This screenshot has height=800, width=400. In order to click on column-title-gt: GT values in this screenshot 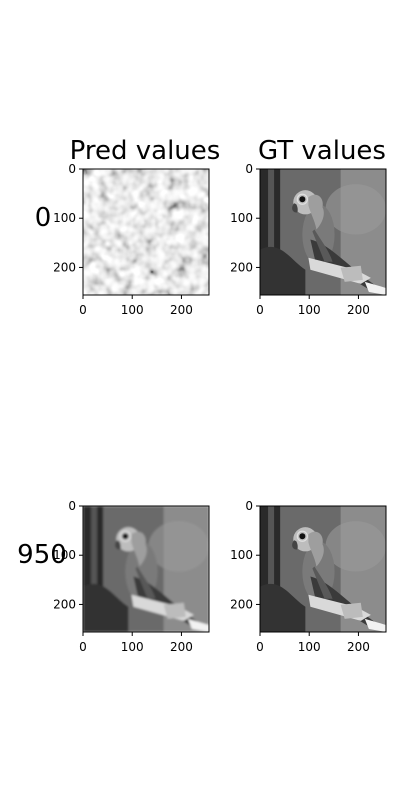, I will do `click(322, 151)`.